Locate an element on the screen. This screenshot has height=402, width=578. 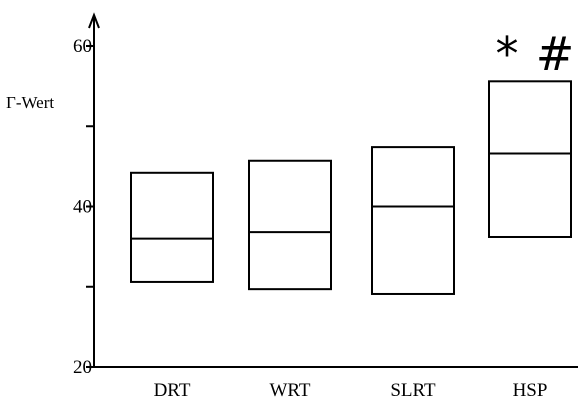
y-ticks: 20 40 60 is located at coordinates (83, 207).